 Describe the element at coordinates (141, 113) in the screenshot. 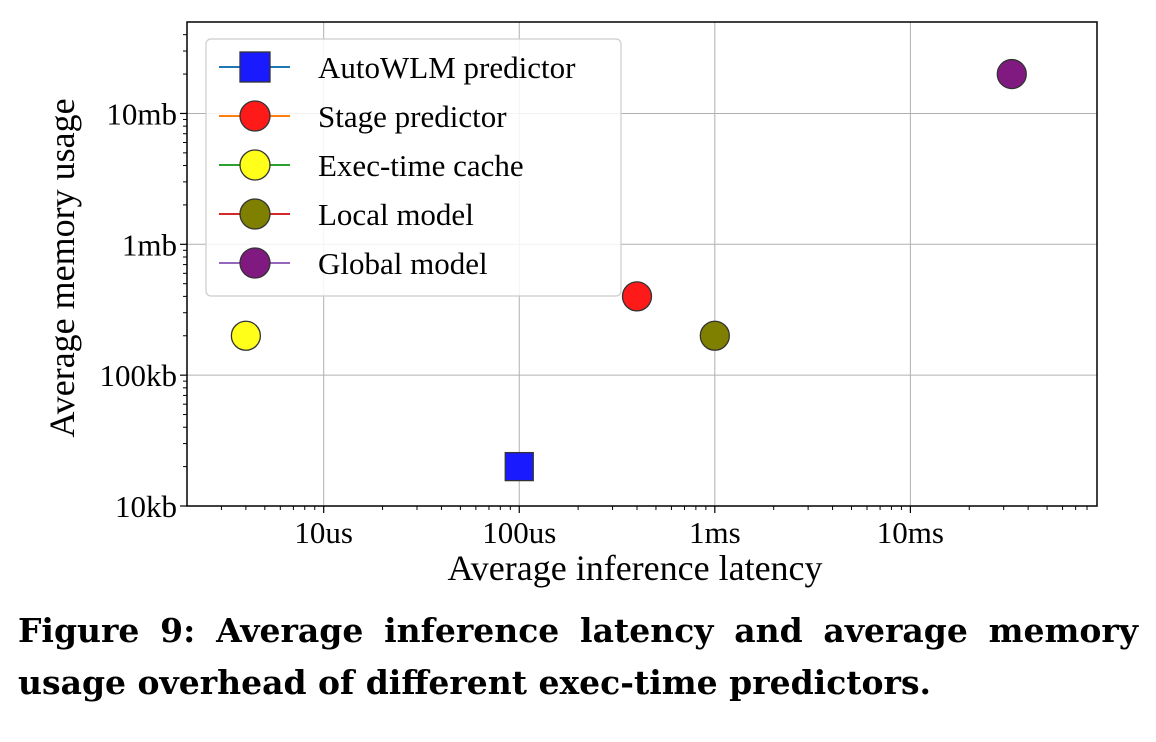

I see `y-tick-label: 10mb` at that location.